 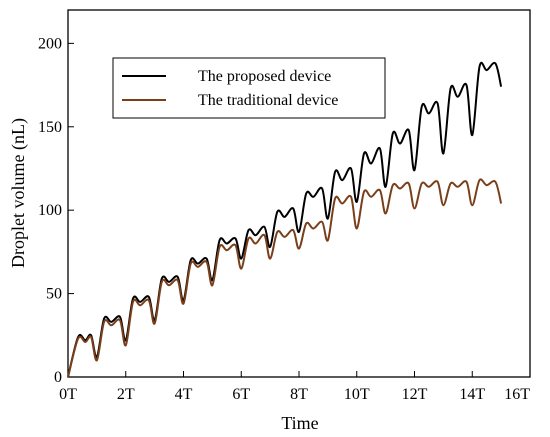 What do you see at coordinates (472, 394) in the screenshot?
I see `x-tick-label: 14T` at bounding box center [472, 394].